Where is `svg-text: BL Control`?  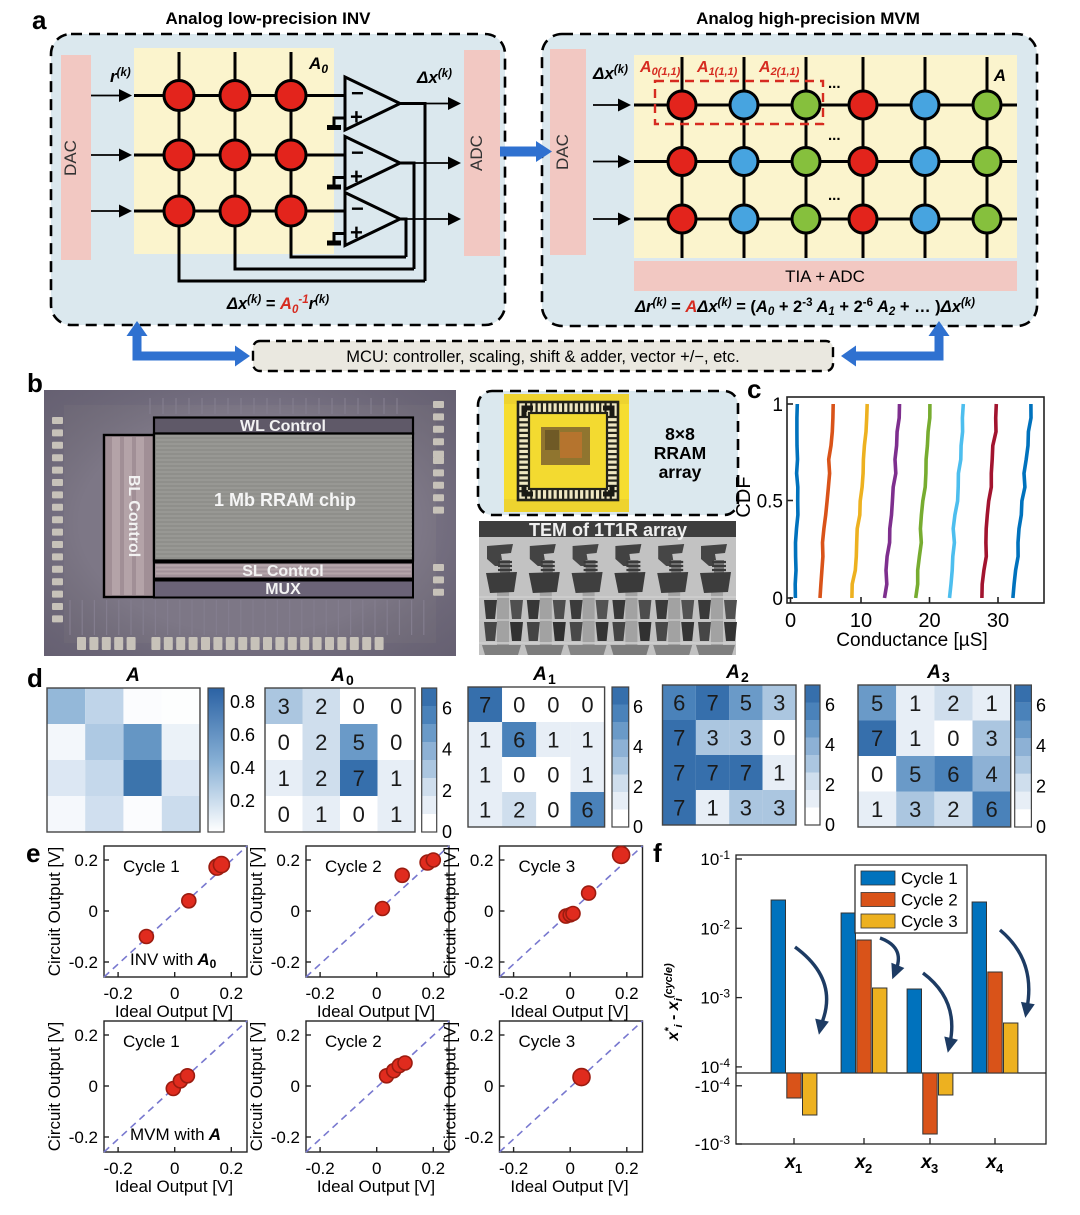 svg-text: BL Control is located at coordinates (133, 516).